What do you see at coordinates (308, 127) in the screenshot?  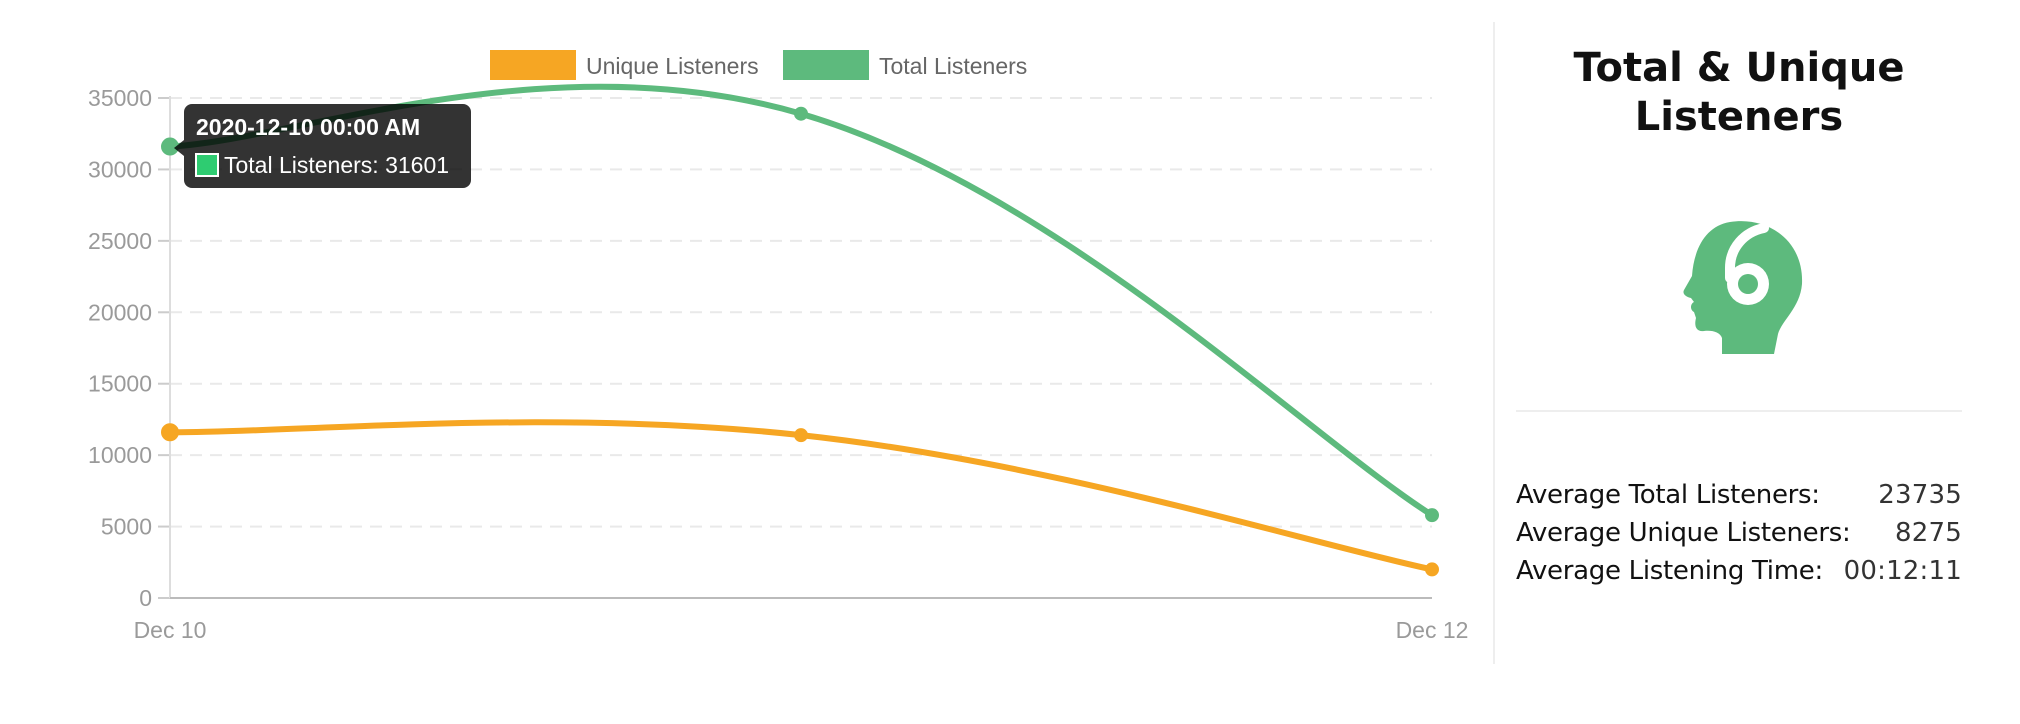 I see `tooltip-title: 2020-12-10 00:00 AM` at bounding box center [308, 127].